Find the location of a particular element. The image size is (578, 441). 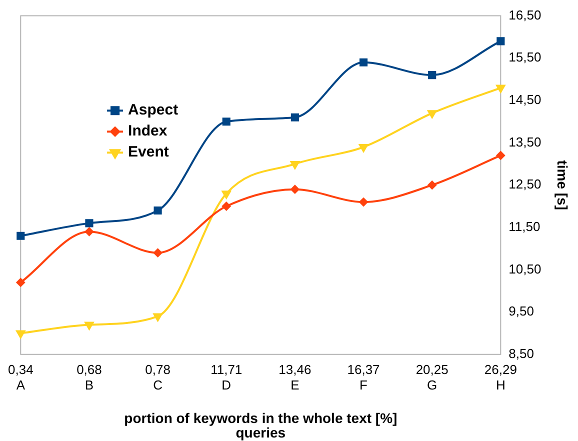

x-tick-label: 0,34 A is located at coordinates (21, 377).